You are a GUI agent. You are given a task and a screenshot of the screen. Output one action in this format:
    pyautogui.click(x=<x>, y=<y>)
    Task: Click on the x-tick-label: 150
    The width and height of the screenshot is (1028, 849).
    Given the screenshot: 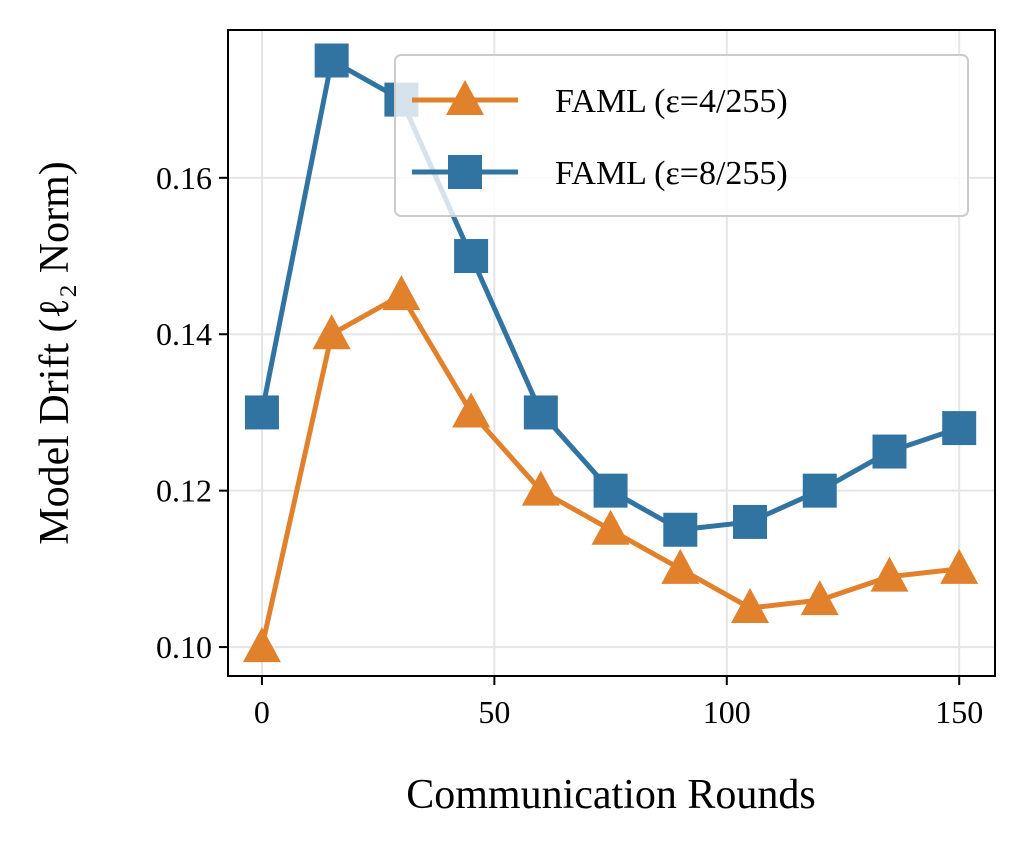 What is the action you would take?
    pyautogui.click(x=959, y=712)
    